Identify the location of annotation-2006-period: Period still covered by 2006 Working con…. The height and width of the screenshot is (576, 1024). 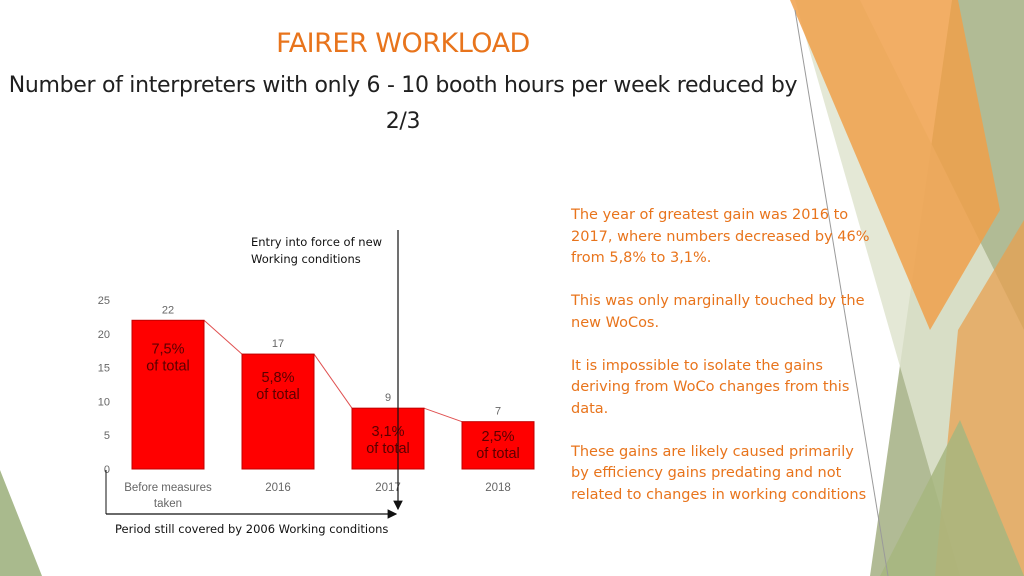
(252, 529).